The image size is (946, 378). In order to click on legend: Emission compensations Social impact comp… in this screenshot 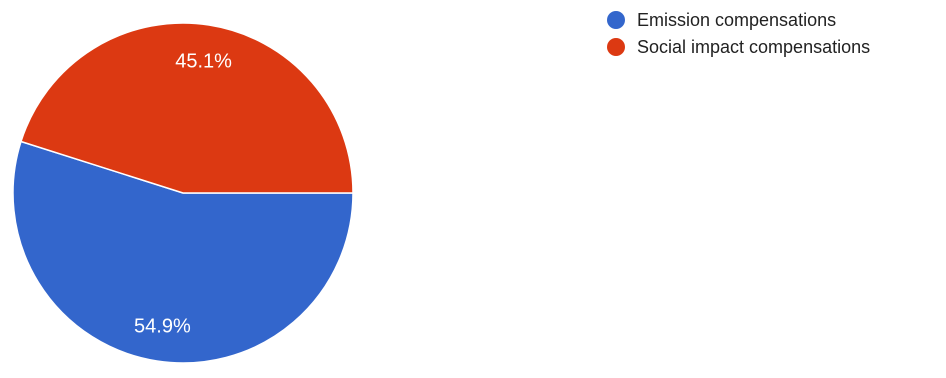, I will do `click(738, 33)`.